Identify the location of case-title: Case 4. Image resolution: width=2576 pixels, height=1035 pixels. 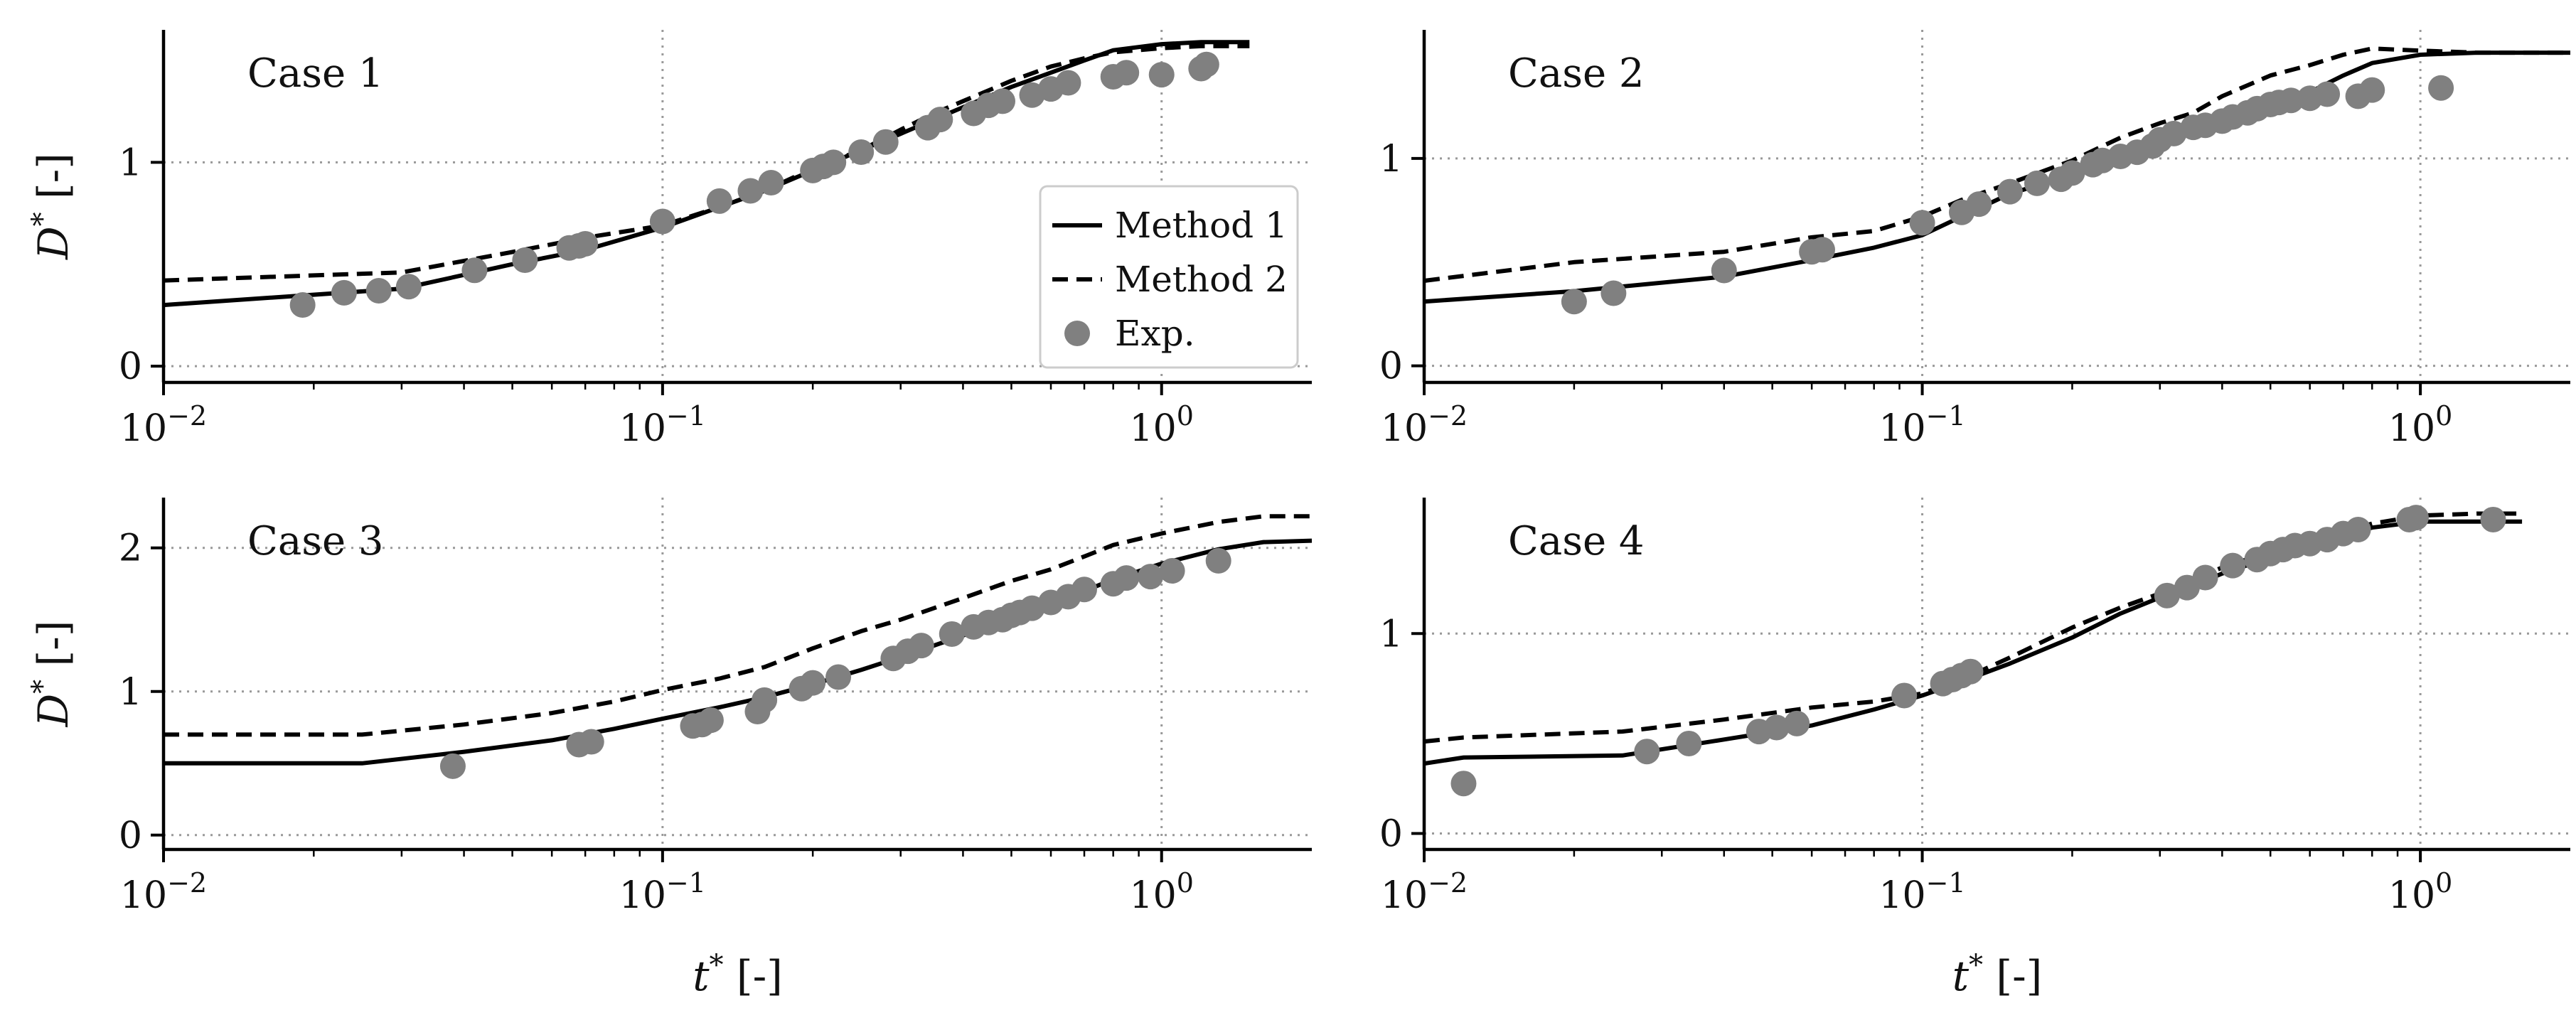
(1577, 541).